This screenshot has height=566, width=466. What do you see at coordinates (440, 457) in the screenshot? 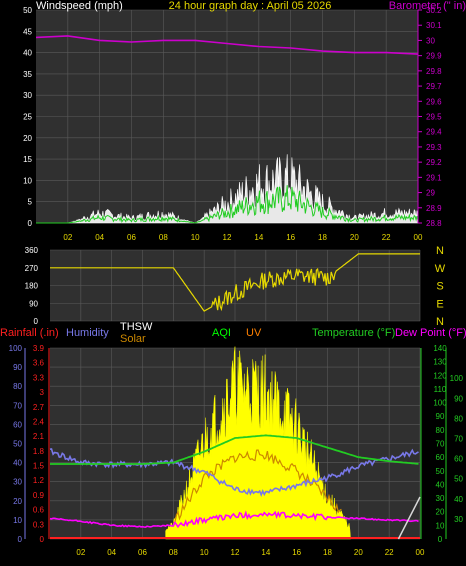
I see `temperature-tick: 60` at bounding box center [440, 457].